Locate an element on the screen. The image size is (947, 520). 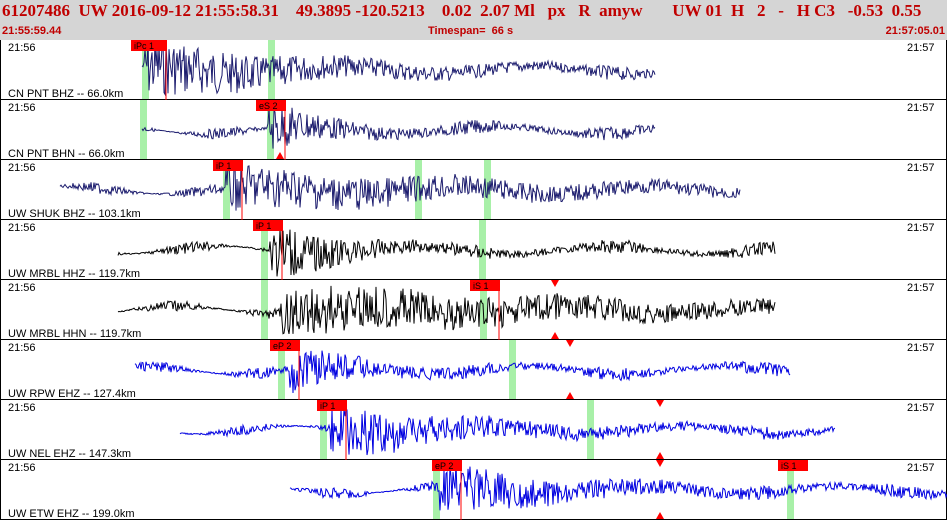
channel-label: UW RPW EHZ -- 127.4km is located at coordinates (72, 394).